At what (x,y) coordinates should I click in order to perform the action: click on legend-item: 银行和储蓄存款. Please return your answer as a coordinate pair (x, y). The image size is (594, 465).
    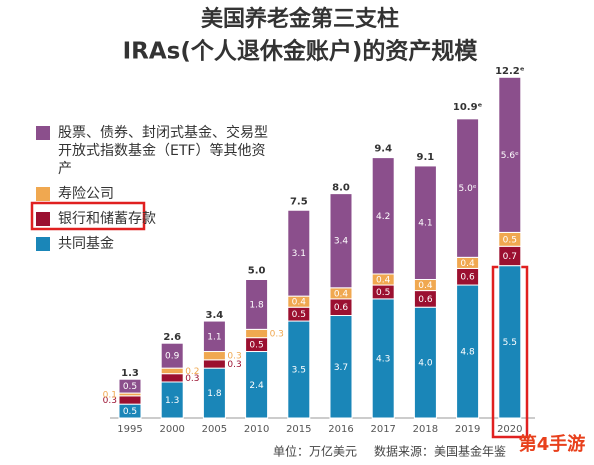
    Looking at the image, I should click on (161, 219).